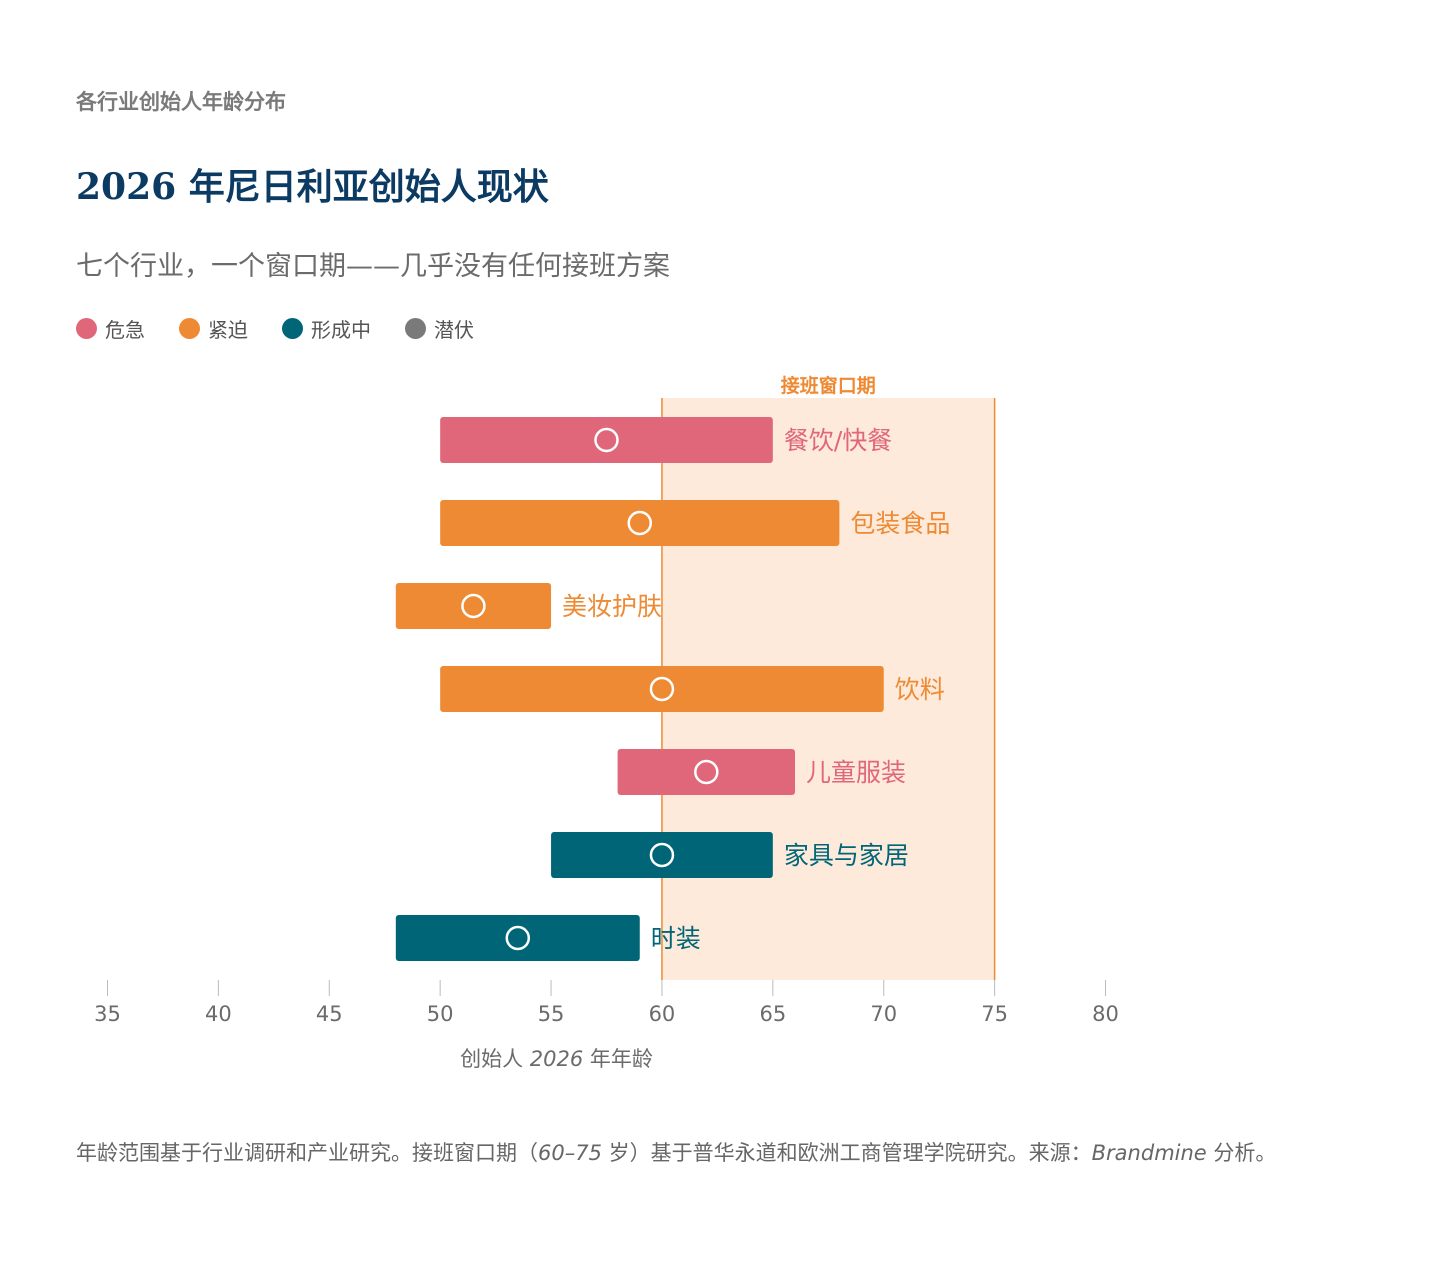  Describe the element at coordinates (662, 1014) in the screenshot. I see `x-tick-label: 60` at that location.